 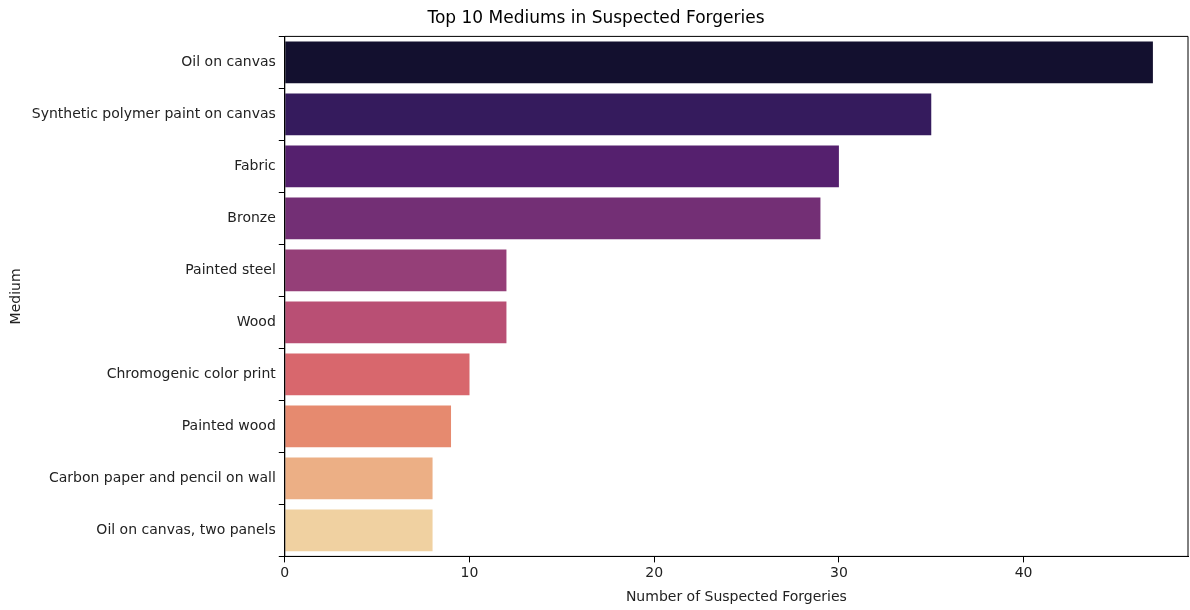 What do you see at coordinates (228, 61) in the screenshot?
I see `y-tick-label: Oil on canvas` at bounding box center [228, 61].